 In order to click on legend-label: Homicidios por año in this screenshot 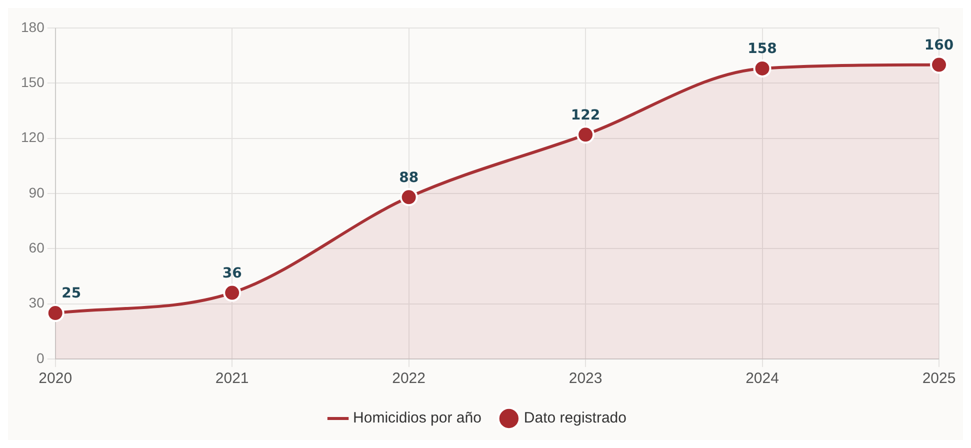, I will do `click(417, 418)`.